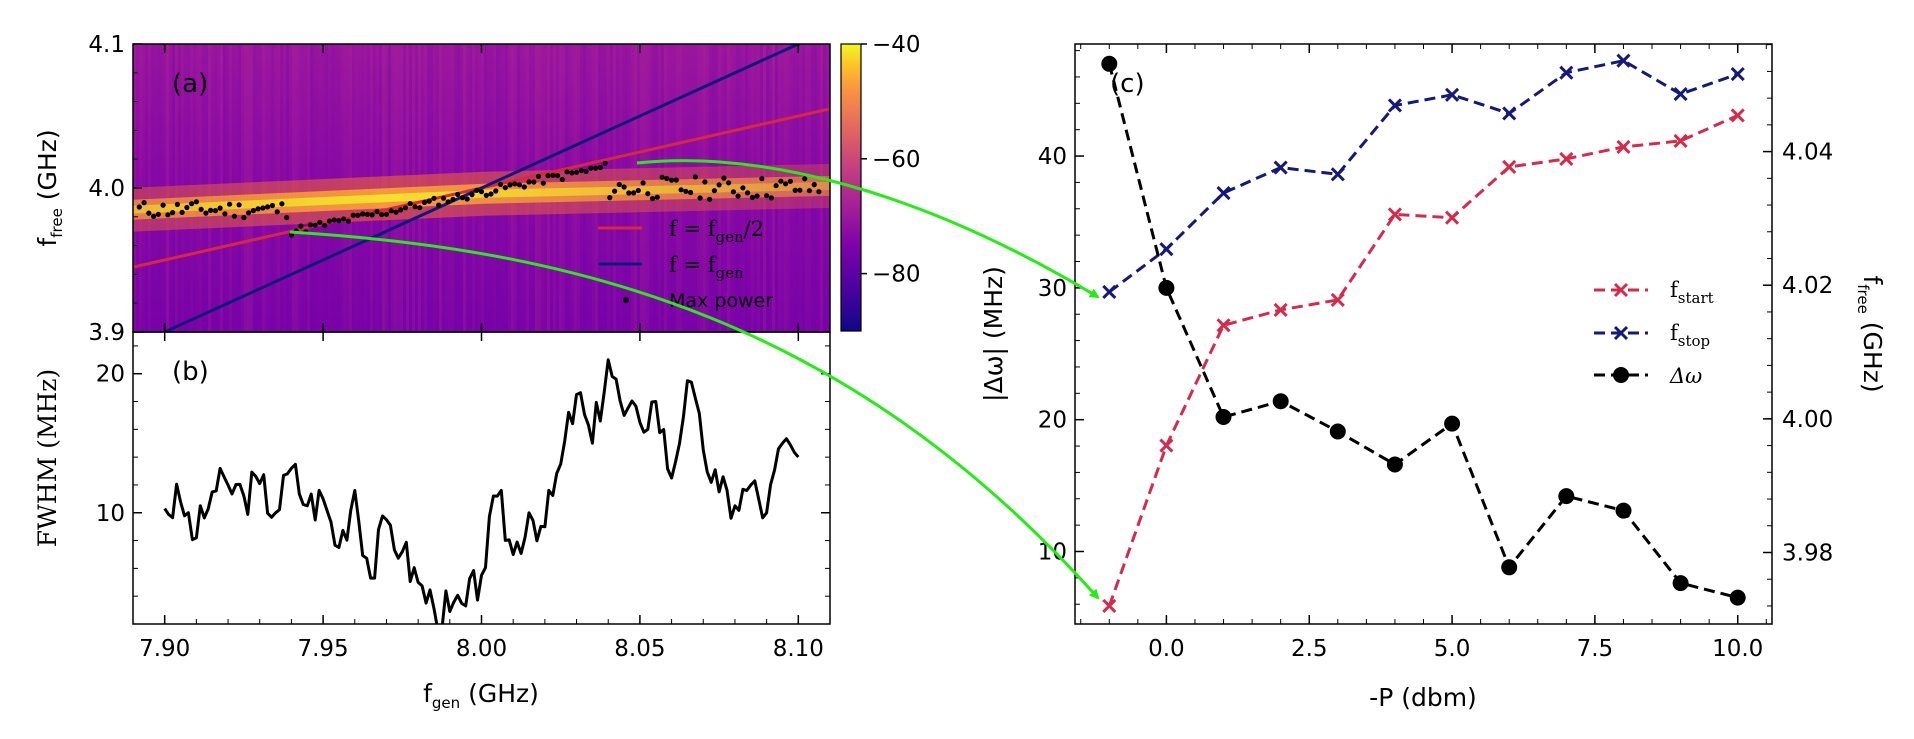 This screenshot has width=1914, height=739. I want to click on y-tick-label: 20, so click(1052, 421).